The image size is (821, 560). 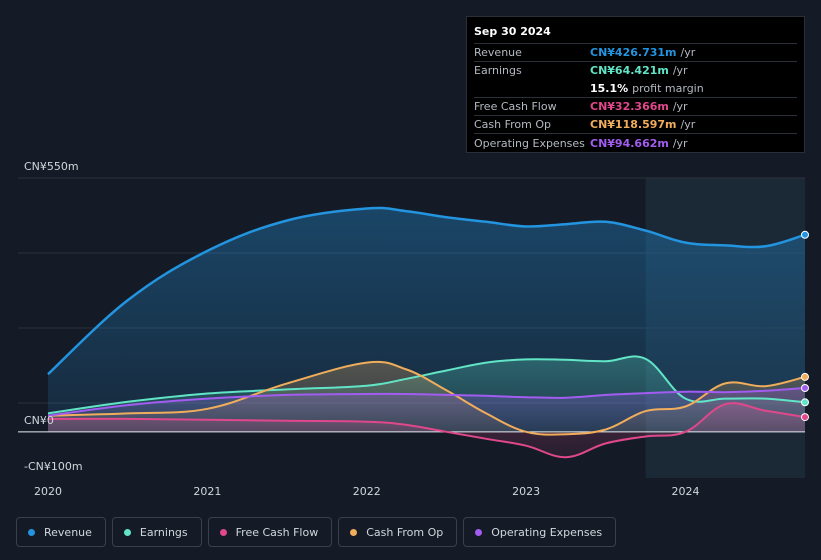 What do you see at coordinates (513, 125) in the screenshot?
I see `tooltip-label: Cash From Op` at bounding box center [513, 125].